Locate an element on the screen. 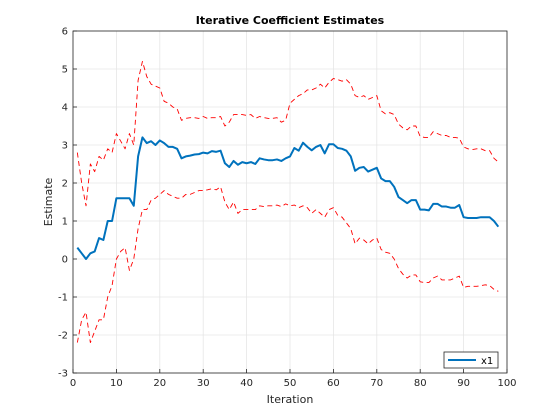 Image resolution: width=560 pixels, height=420 pixels. legend-entry-x1: x1 is located at coordinates (487, 361).